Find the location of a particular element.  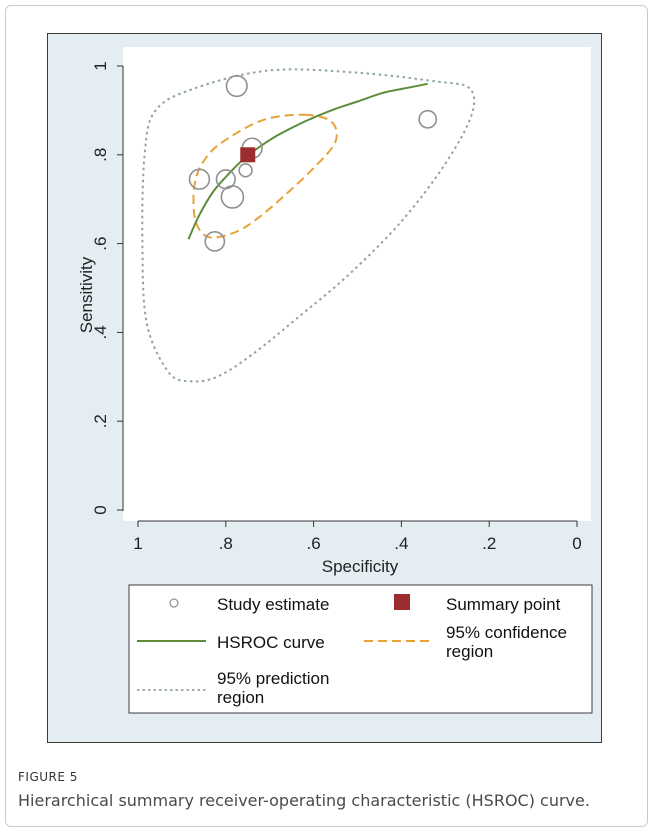

hsroc-curve-layer is located at coordinates (307, 161).